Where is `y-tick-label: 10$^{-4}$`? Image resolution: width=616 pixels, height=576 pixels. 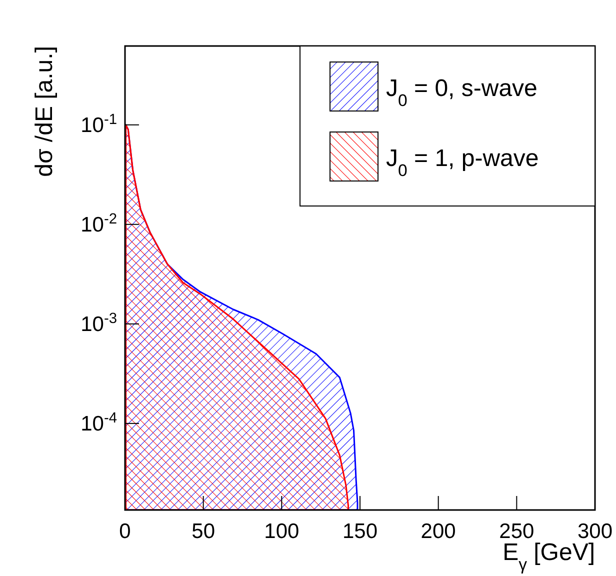
y-tick-label: 10$^{-4}$ is located at coordinates (98, 423).